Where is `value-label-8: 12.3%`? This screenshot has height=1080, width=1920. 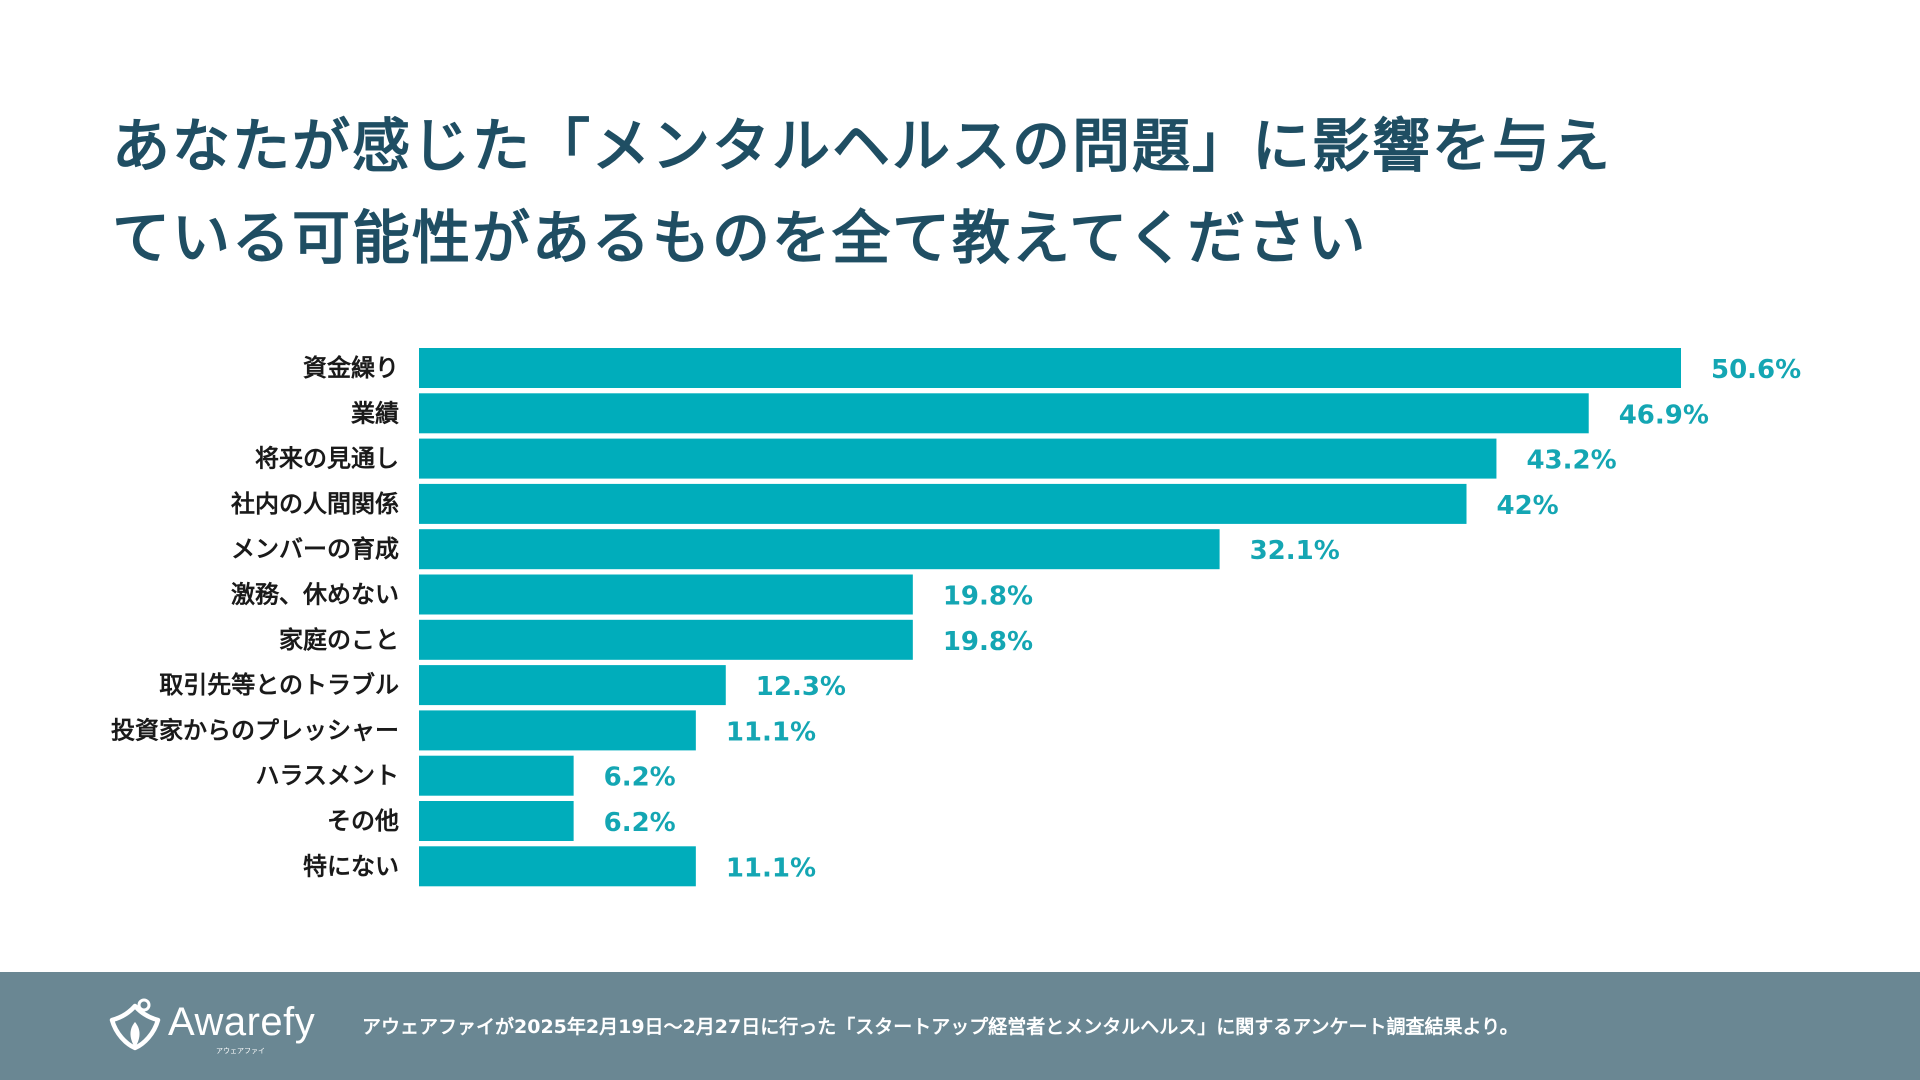
value-label-8: 12.3% is located at coordinates (801, 687).